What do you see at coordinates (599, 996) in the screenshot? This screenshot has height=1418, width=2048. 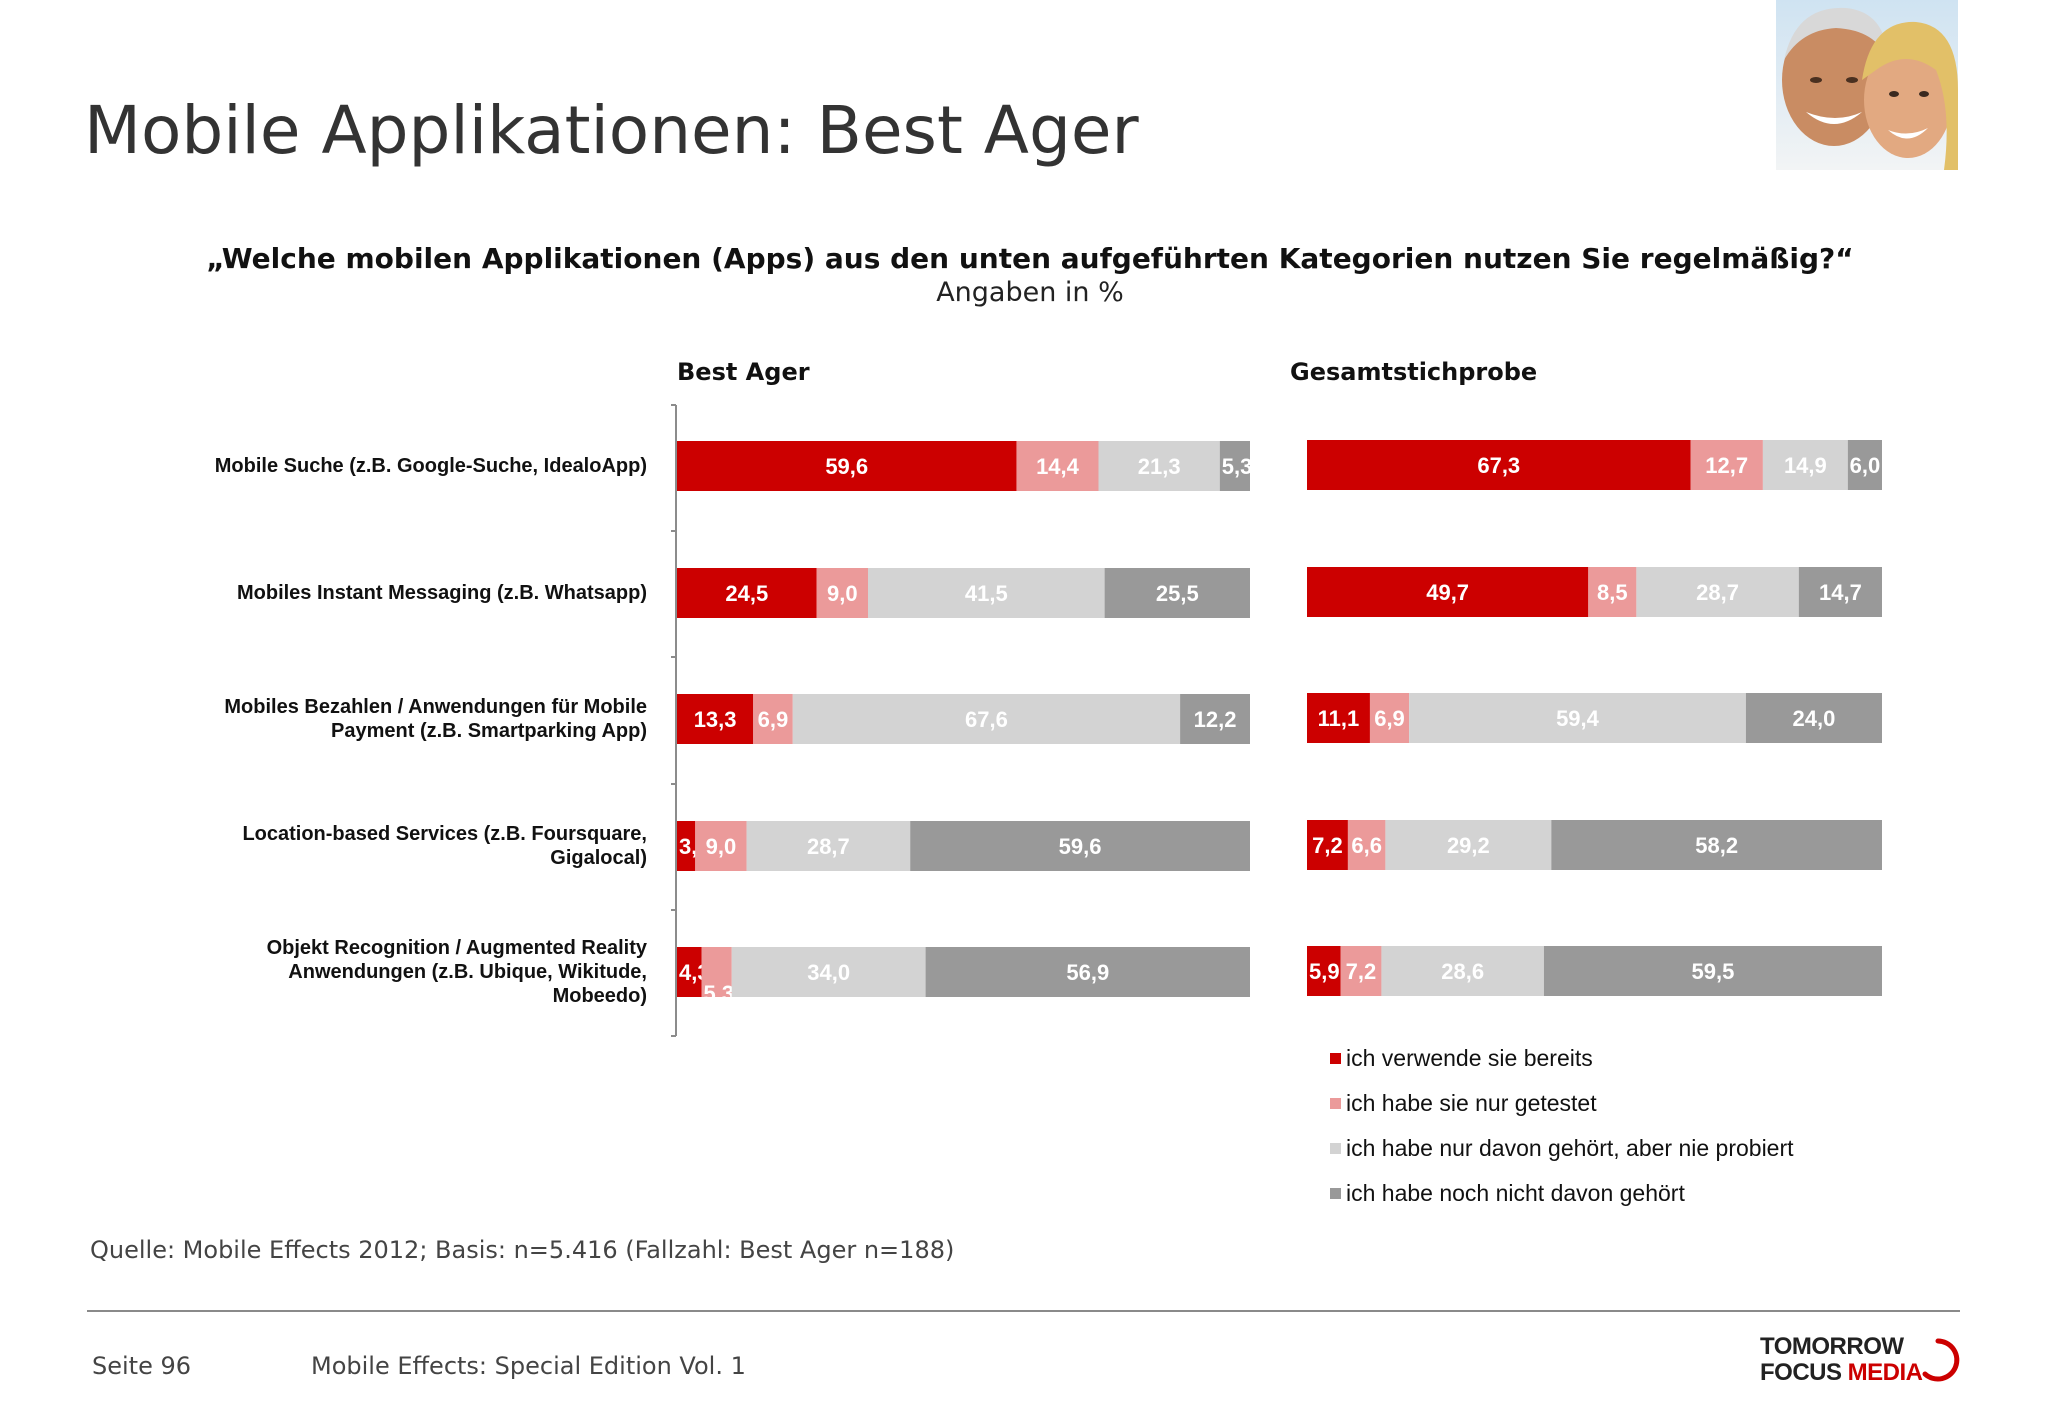 I see `category-label-line: Mobeedo)` at bounding box center [599, 996].